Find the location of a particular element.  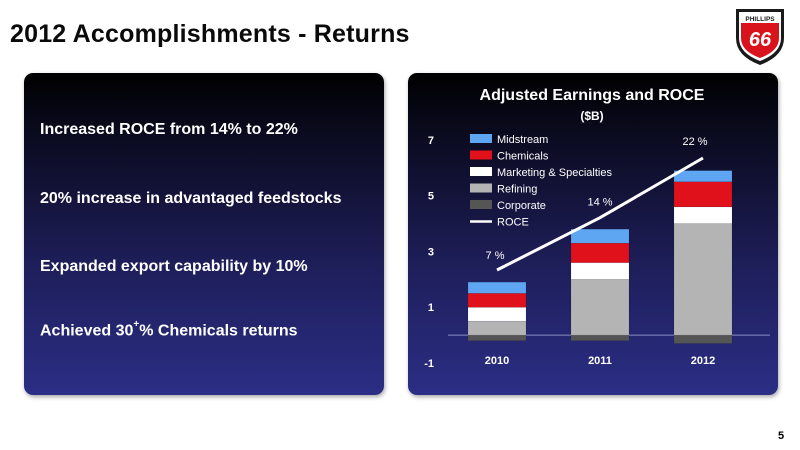

y-tick-label: 7 is located at coordinates (431, 141).